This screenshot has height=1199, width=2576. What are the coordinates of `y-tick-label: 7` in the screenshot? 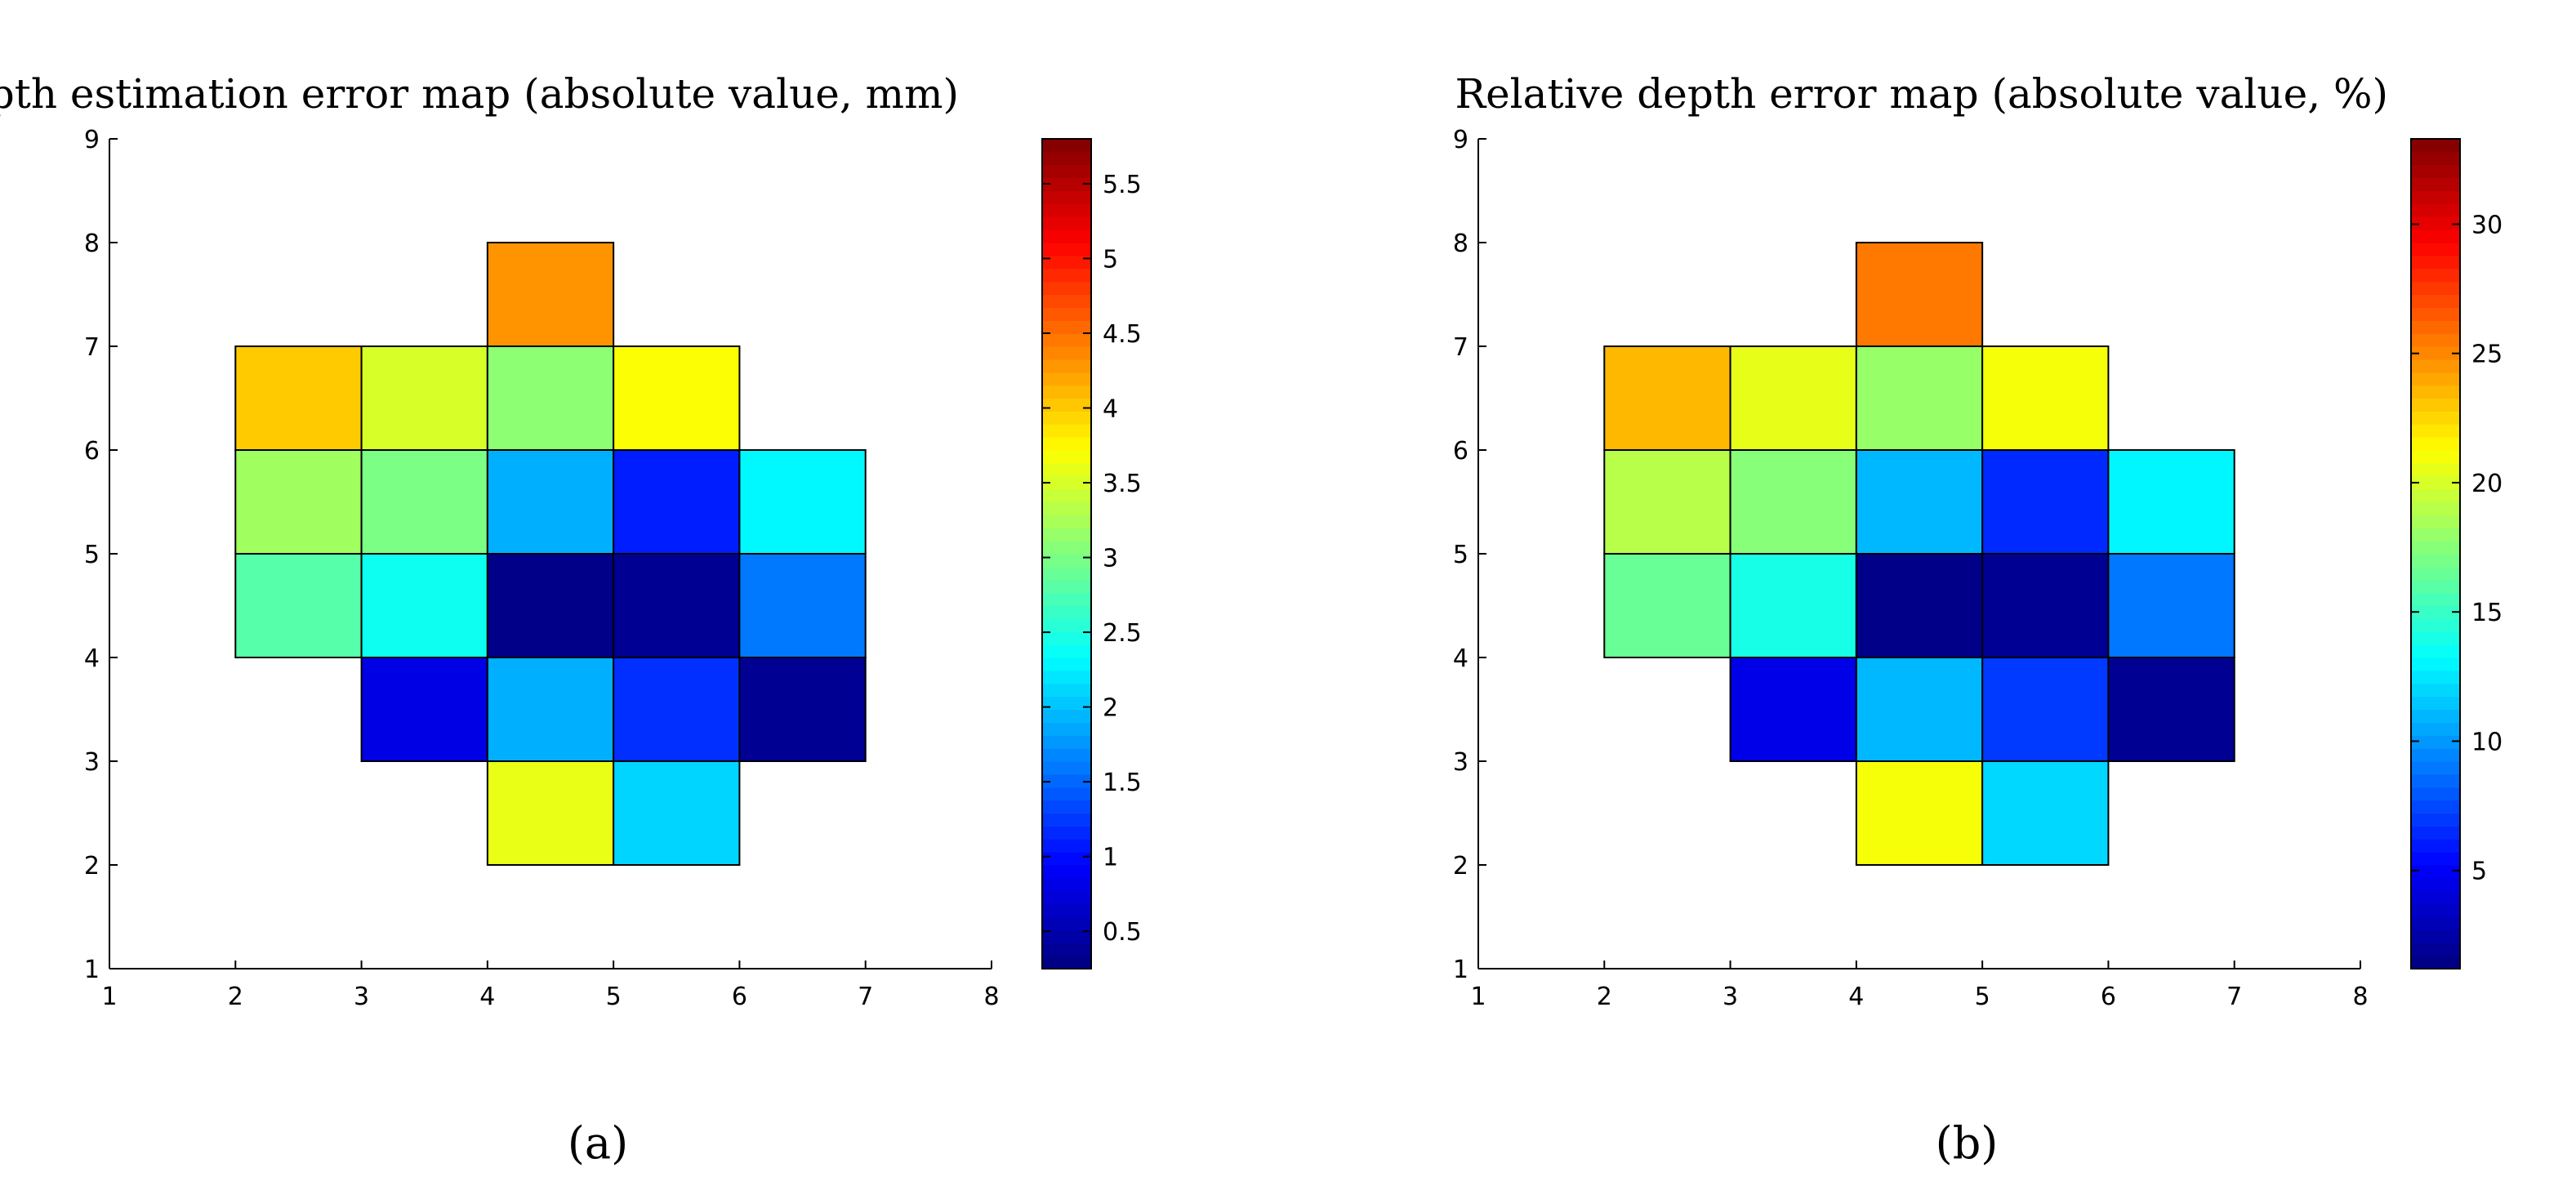 It's located at (92, 348).